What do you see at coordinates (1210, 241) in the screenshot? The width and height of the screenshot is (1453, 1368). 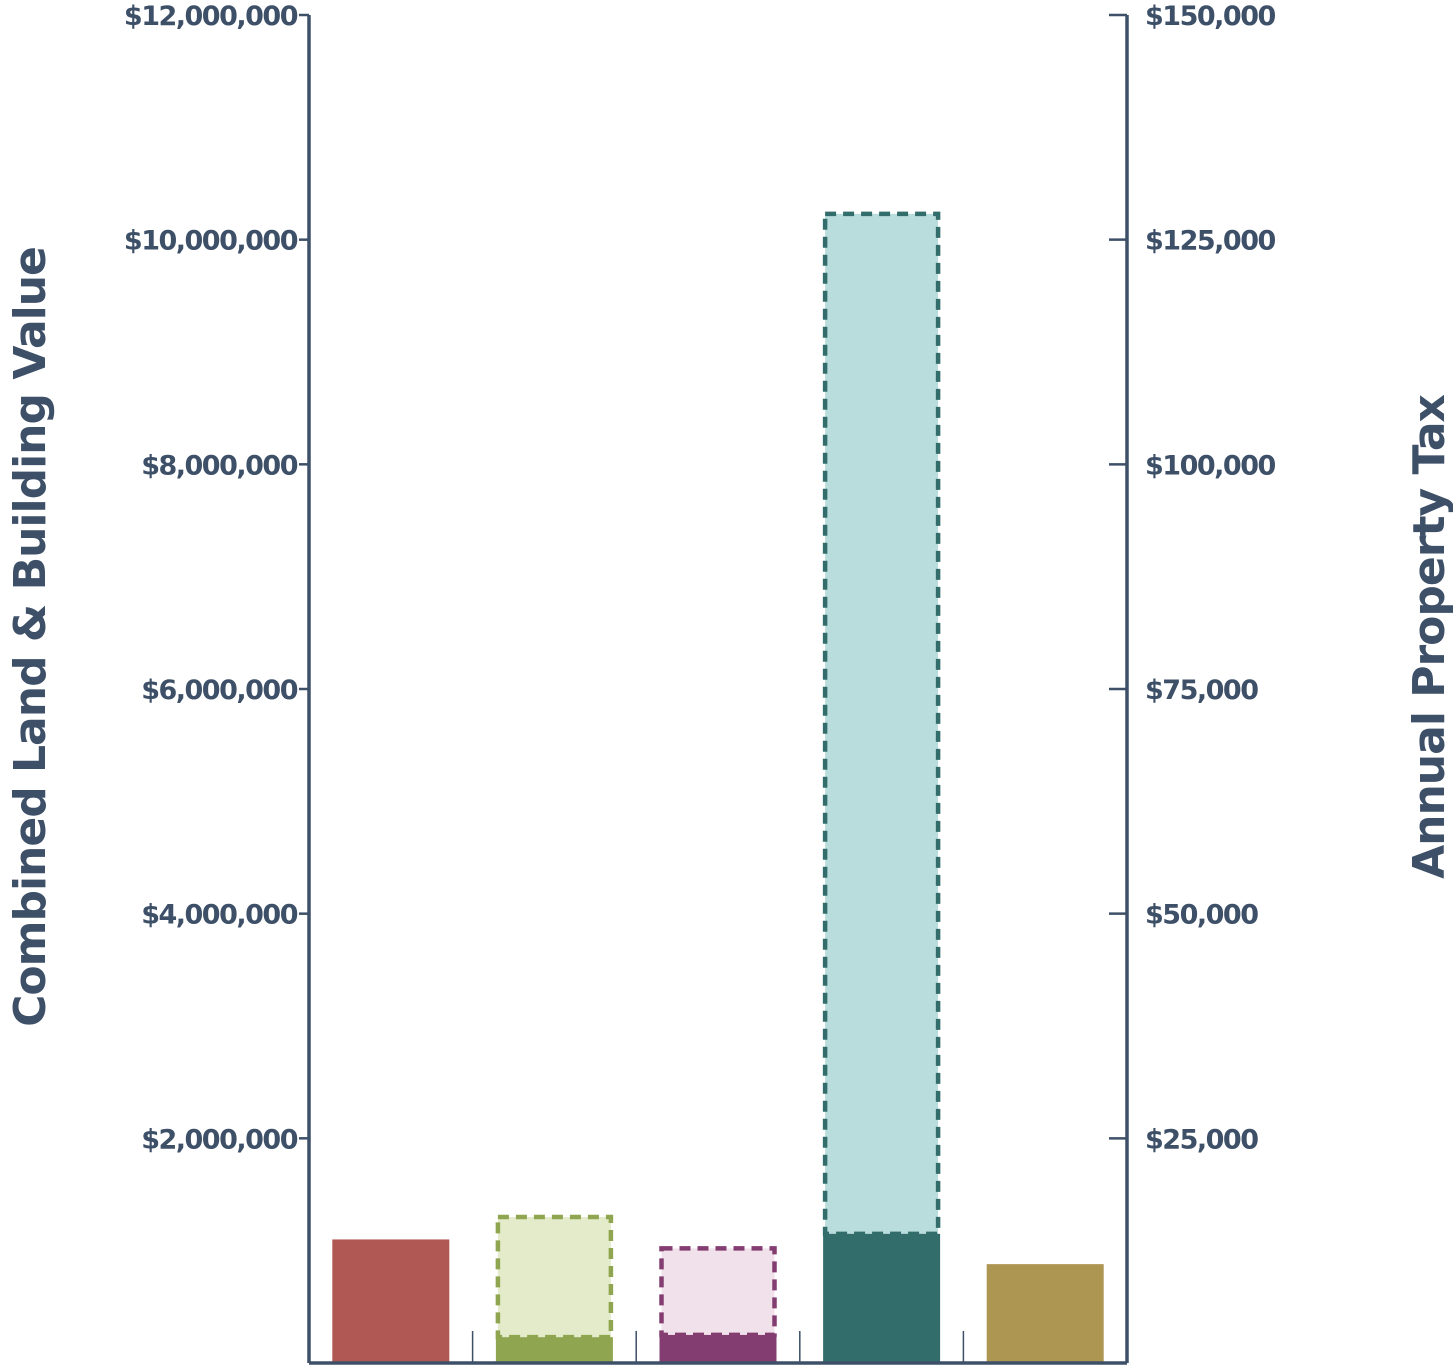 I see `right-tick-label: $125,000` at bounding box center [1210, 241].